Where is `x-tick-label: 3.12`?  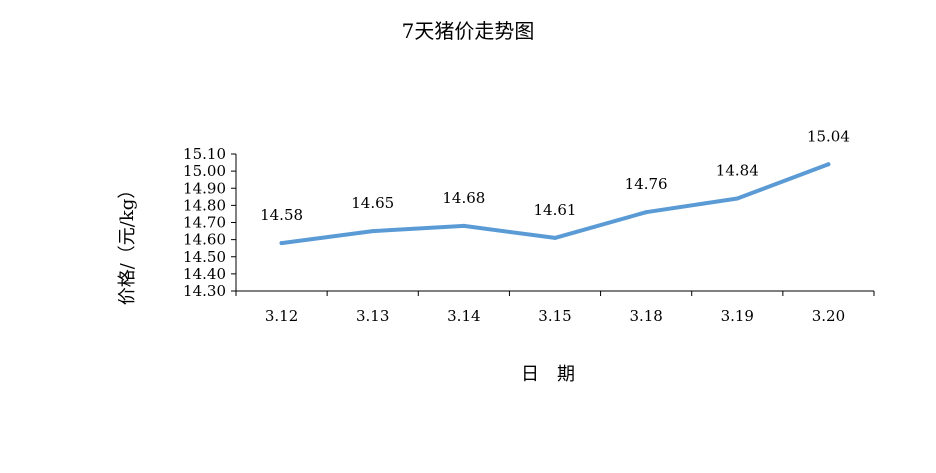 x-tick-label: 3.12 is located at coordinates (281, 316).